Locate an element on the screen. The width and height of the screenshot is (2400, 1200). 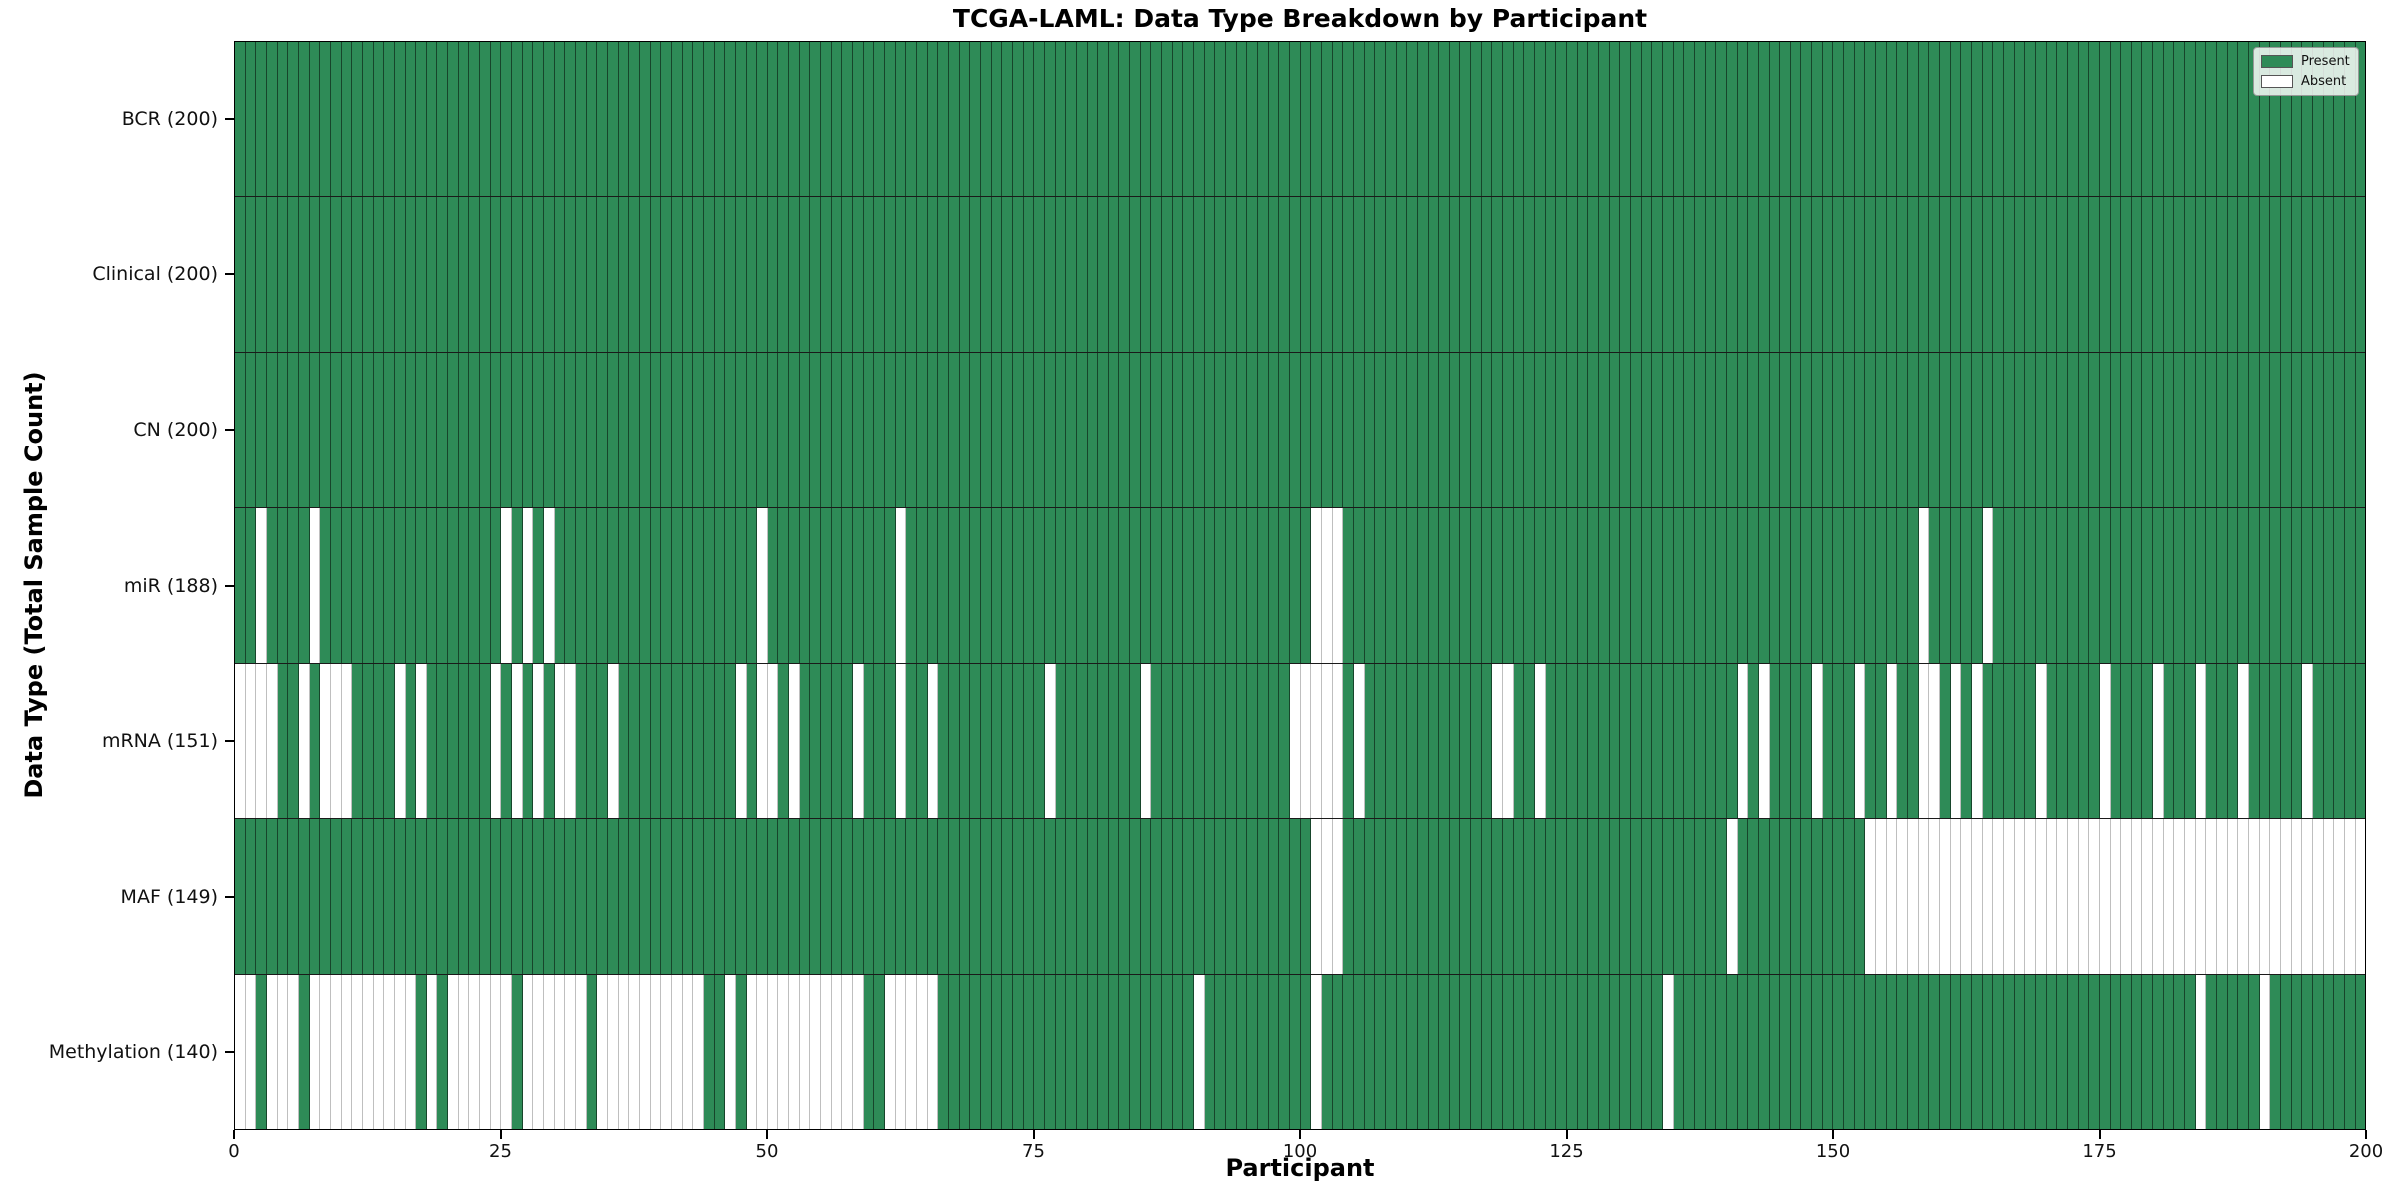
present-swatch-icon is located at coordinates (2277, 61).